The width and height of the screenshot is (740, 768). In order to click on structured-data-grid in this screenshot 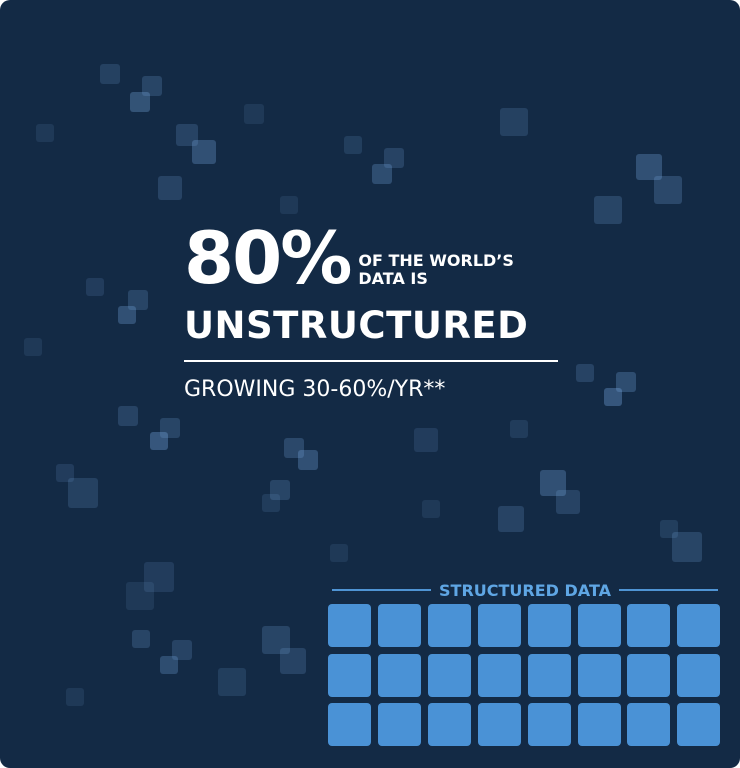, I will do `click(524, 675)`.